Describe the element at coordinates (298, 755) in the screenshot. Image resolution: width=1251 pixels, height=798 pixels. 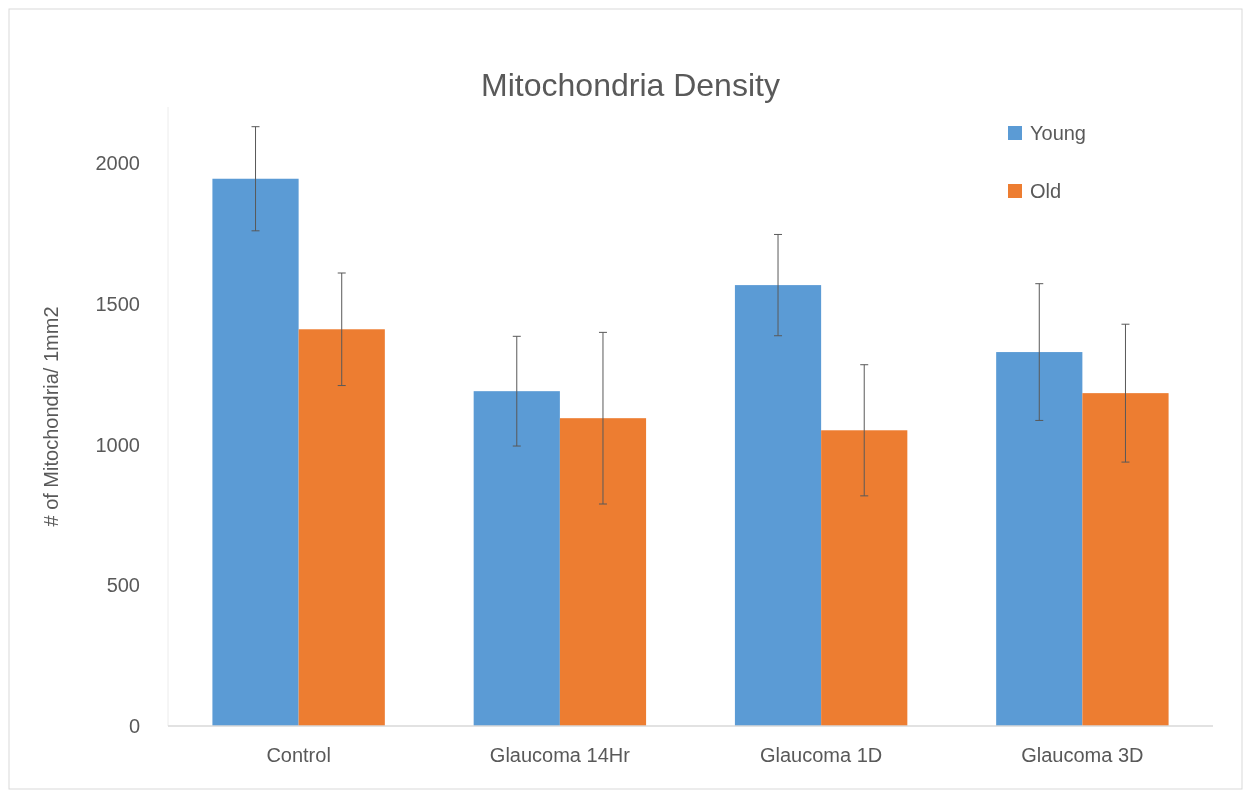
I see `x-tick-label: Control` at that location.